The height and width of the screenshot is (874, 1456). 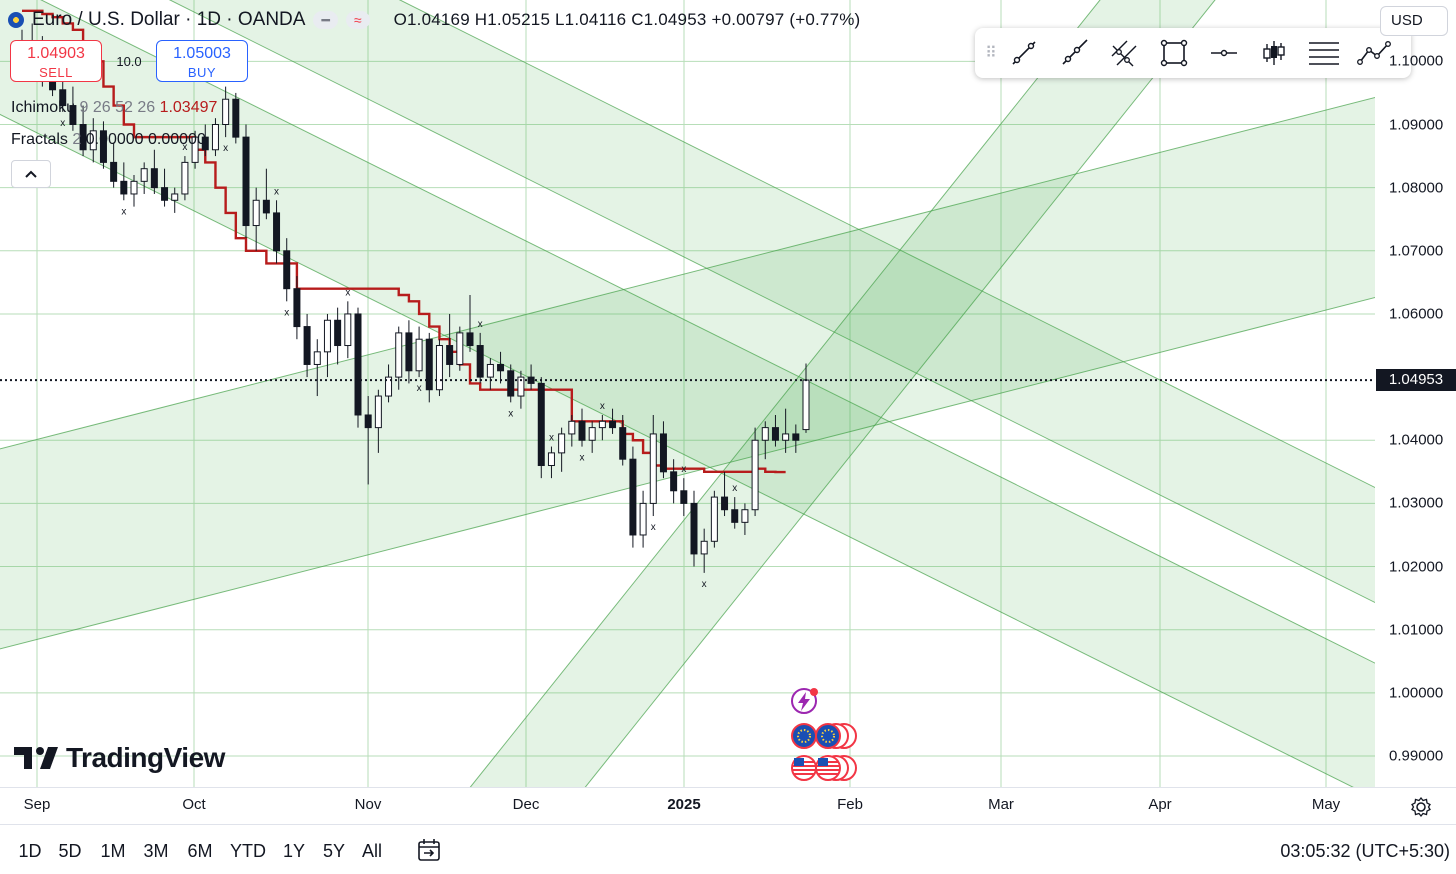 I want to click on chevron-up-icon, so click(x=31, y=174).